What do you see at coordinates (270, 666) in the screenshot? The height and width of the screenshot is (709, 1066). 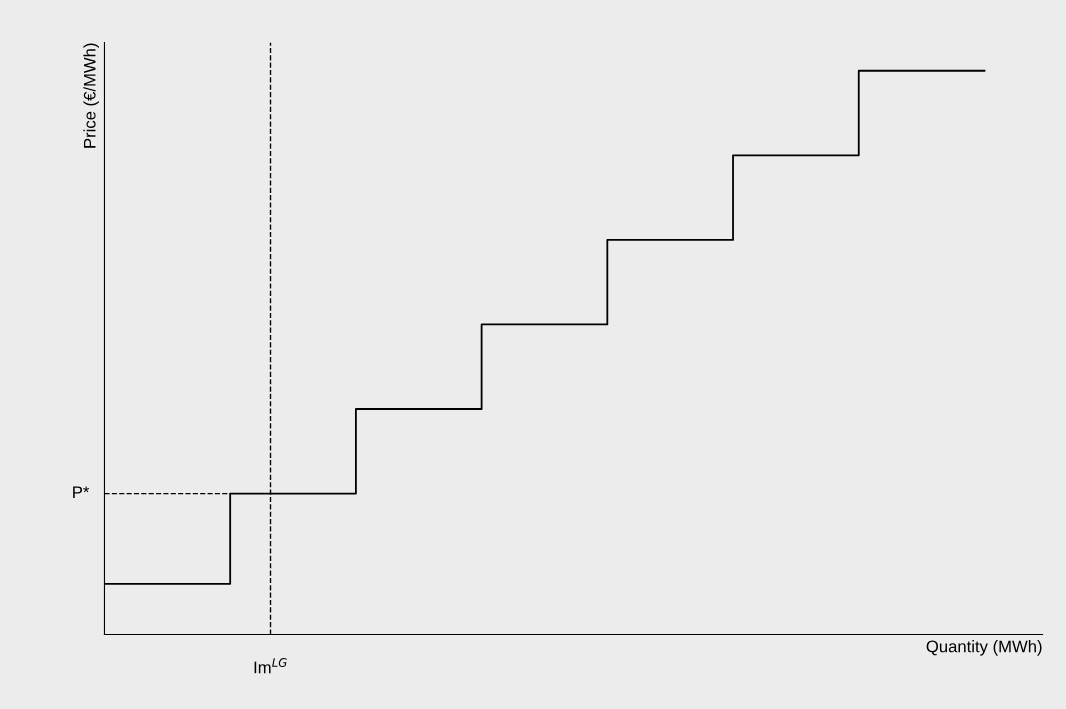 I see `text: Im$^{LG}$` at bounding box center [270, 666].